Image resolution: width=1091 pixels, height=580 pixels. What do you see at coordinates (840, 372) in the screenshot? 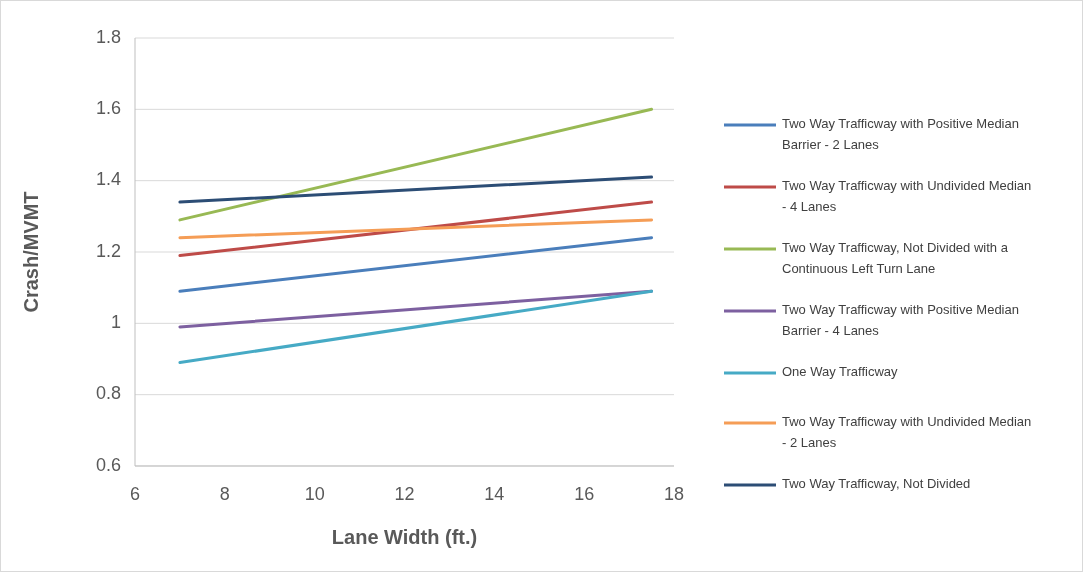
I see `legend-label: One Way Trafficway` at bounding box center [840, 372].